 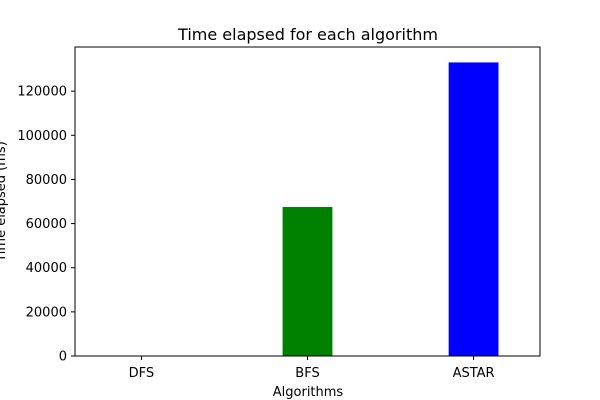 What do you see at coordinates (63, 357) in the screenshot?
I see `y-tick-label: 0` at bounding box center [63, 357].